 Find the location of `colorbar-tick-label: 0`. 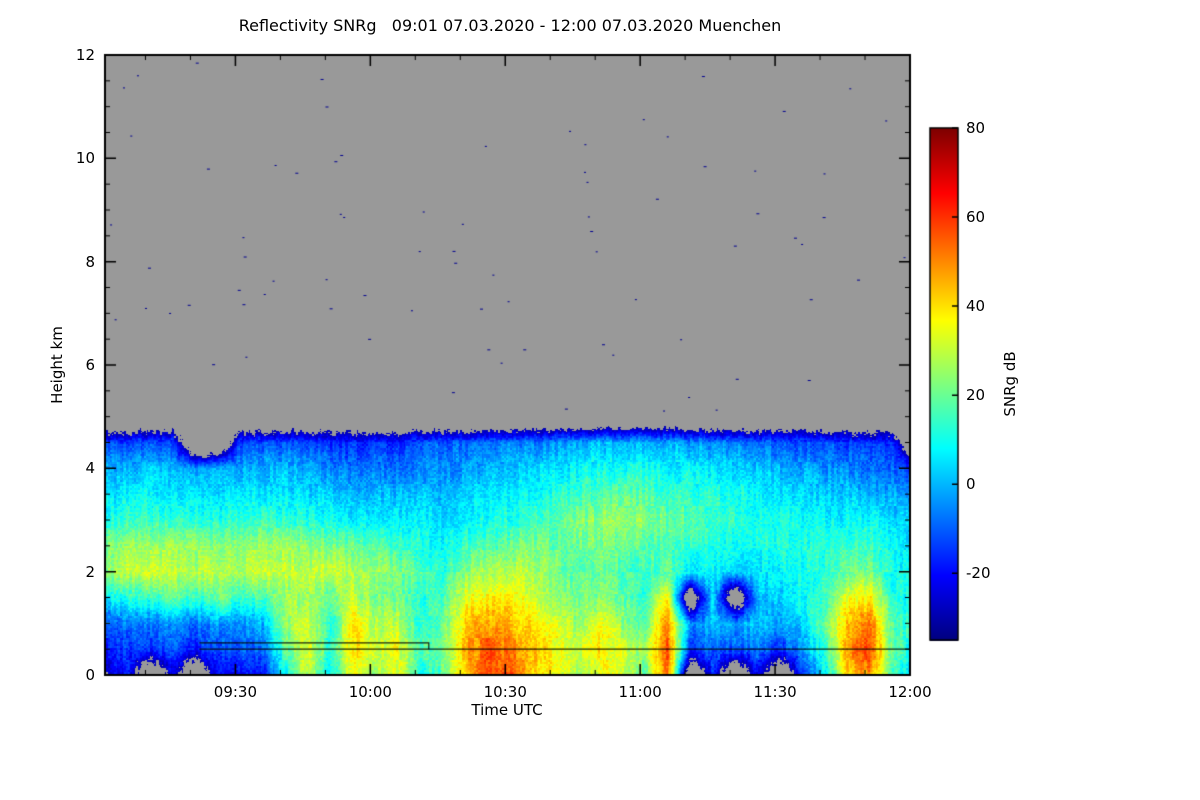

colorbar-tick-label: 0 is located at coordinates (971, 484).